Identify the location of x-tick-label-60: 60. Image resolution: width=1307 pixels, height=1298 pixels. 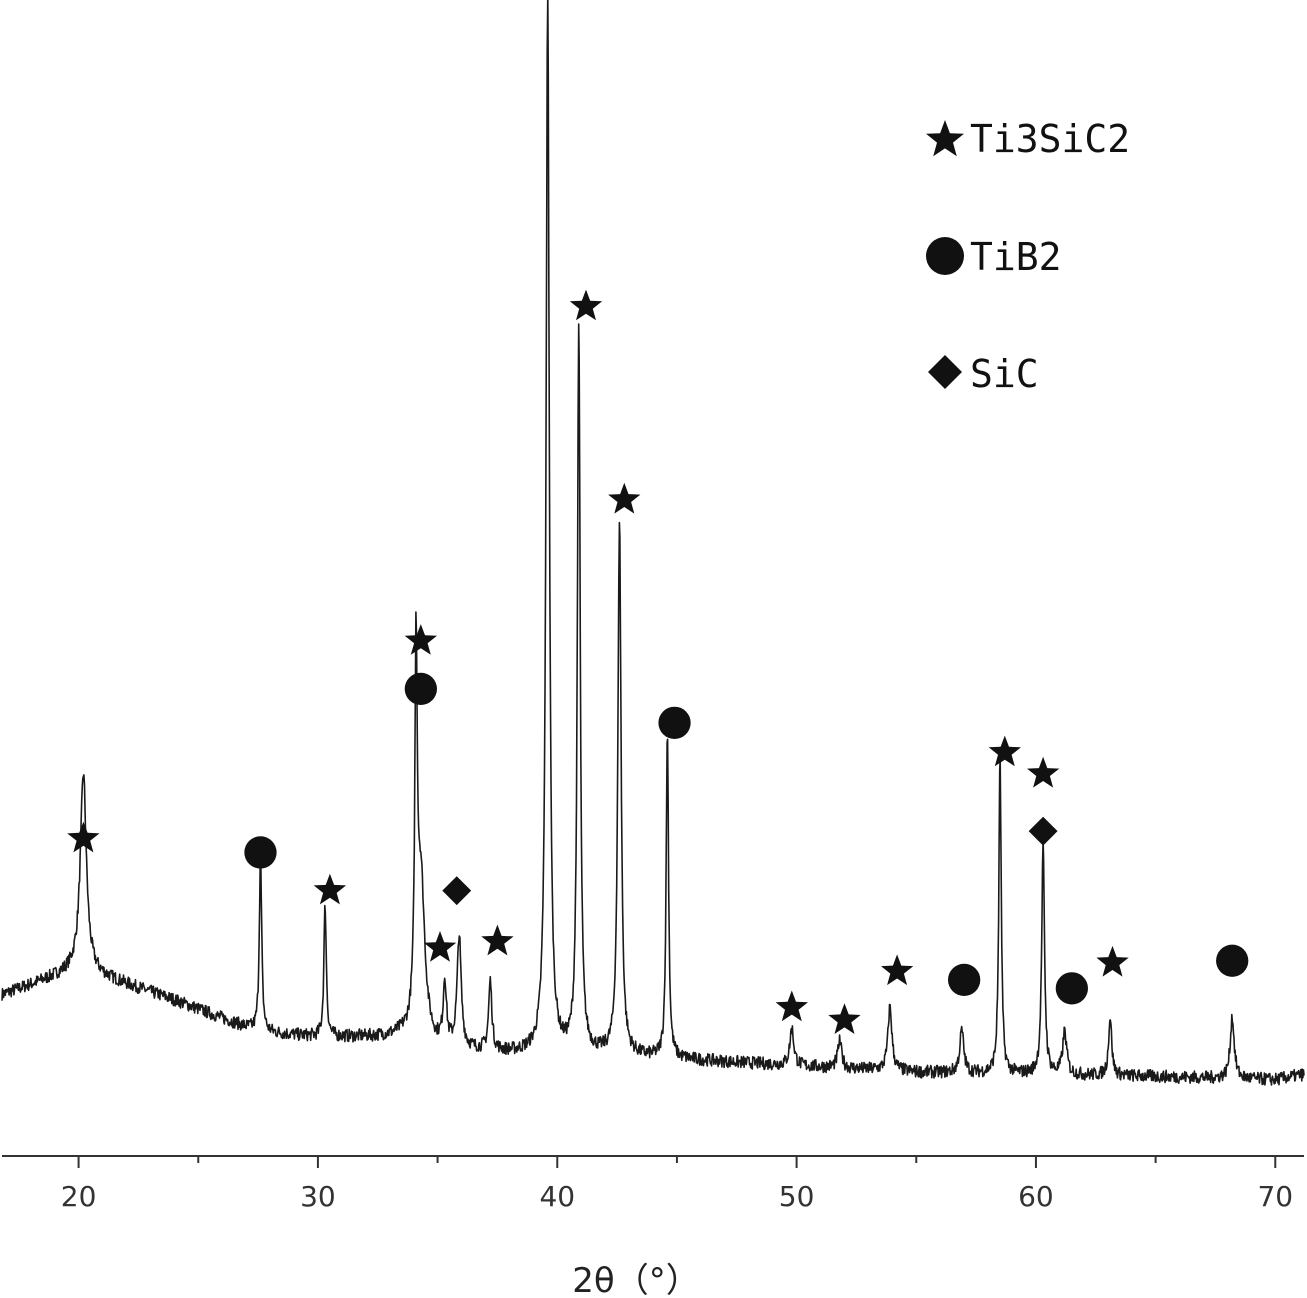
(1036, 1196).